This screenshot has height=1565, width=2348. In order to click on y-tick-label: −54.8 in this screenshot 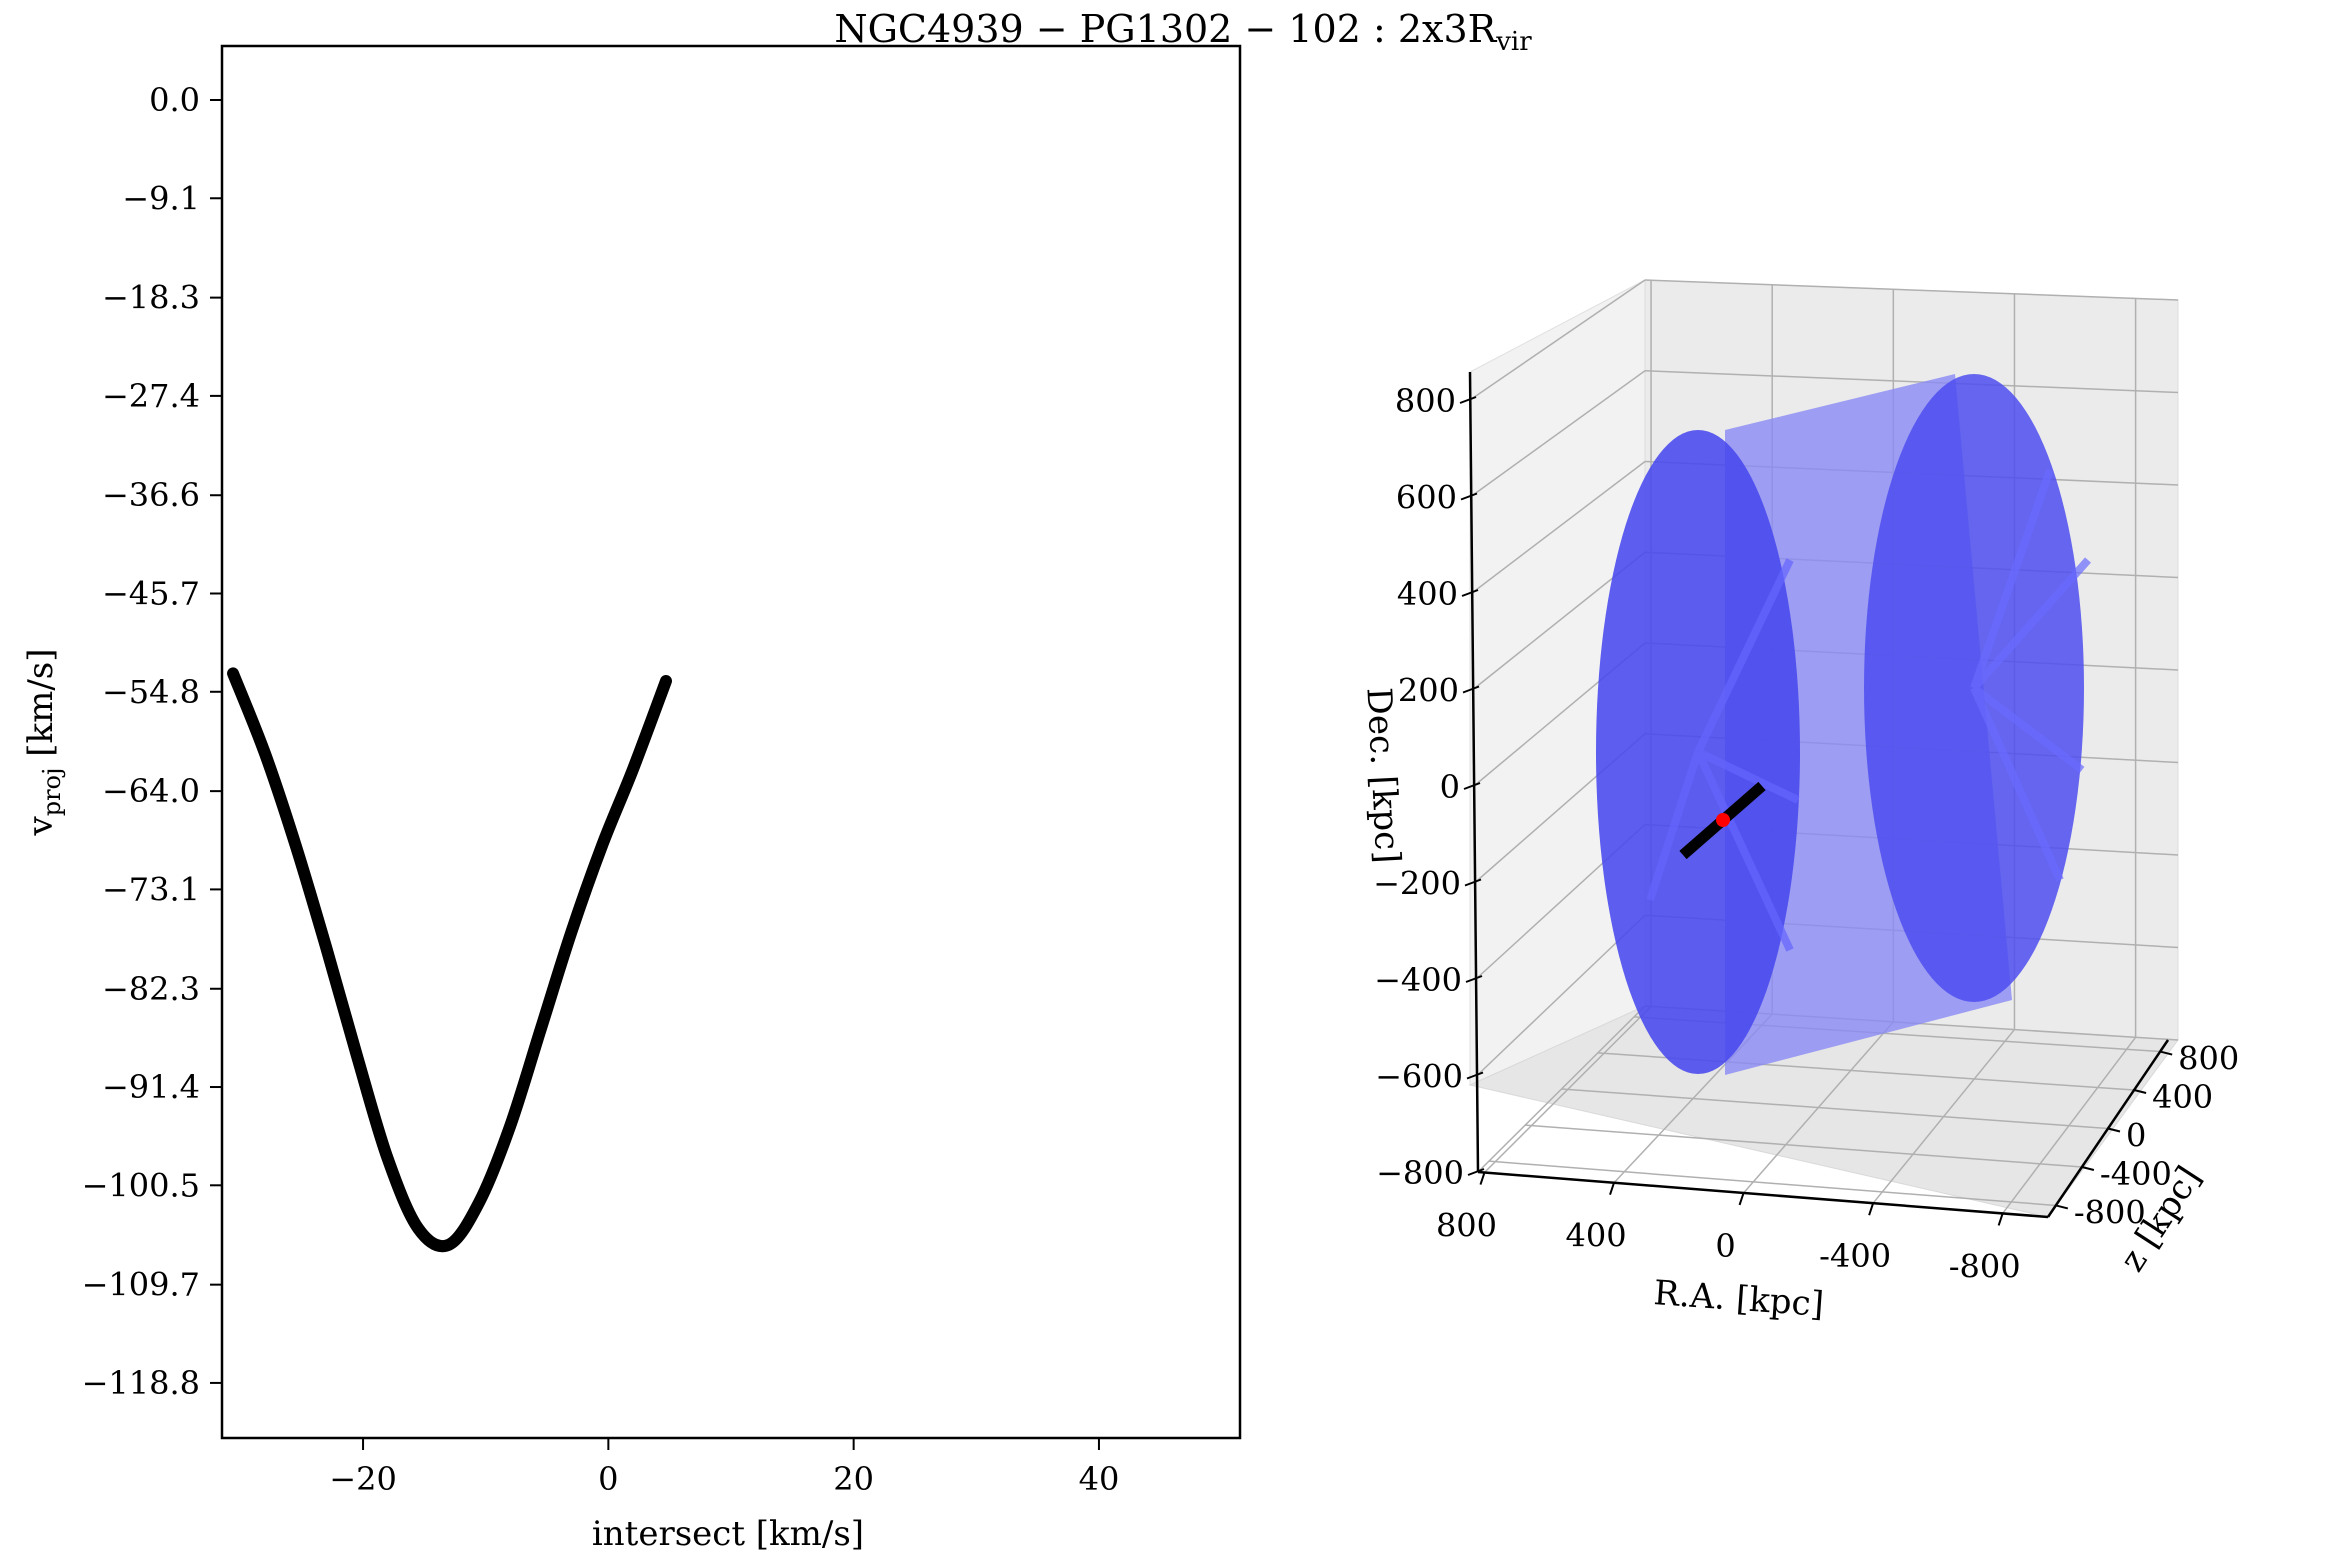, I will do `click(151, 692)`.